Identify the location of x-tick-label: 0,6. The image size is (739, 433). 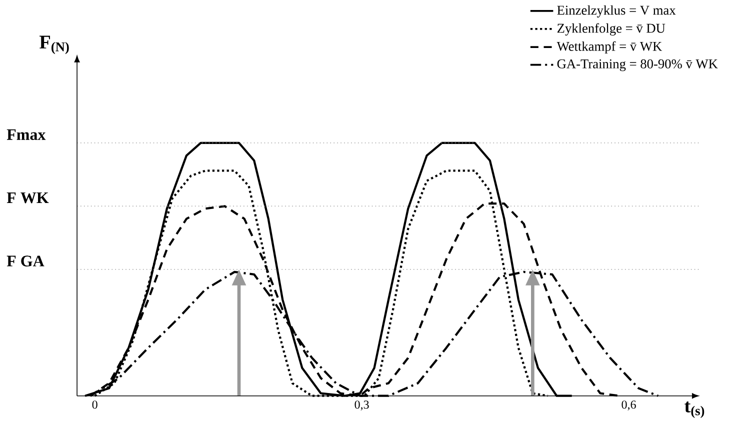
(629, 405).